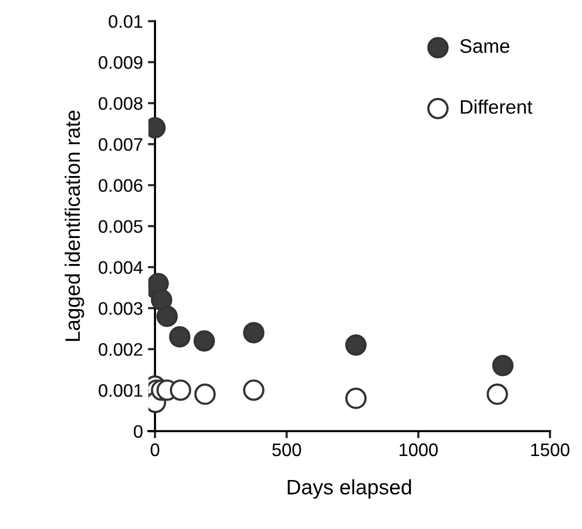 This screenshot has width=582, height=529. What do you see at coordinates (120, 308) in the screenshot?
I see `y-tick-label: 0.003` at bounding box center [120, 308].